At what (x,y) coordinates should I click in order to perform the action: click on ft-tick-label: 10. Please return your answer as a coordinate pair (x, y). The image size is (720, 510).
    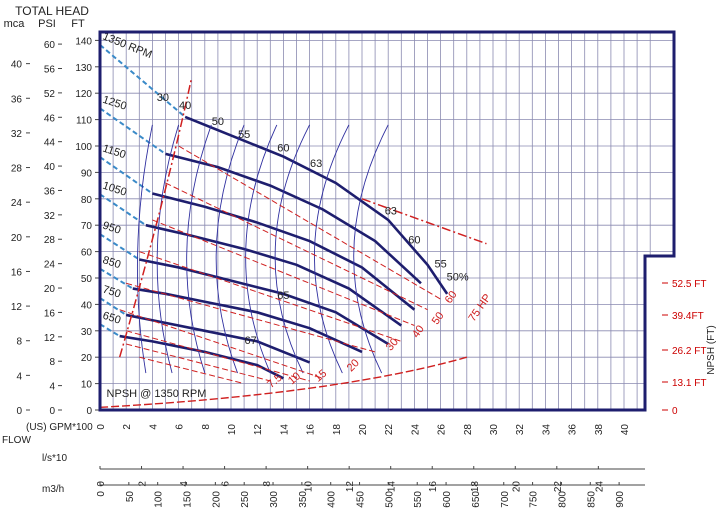
    Looking at the image, I should click on (87, 385).